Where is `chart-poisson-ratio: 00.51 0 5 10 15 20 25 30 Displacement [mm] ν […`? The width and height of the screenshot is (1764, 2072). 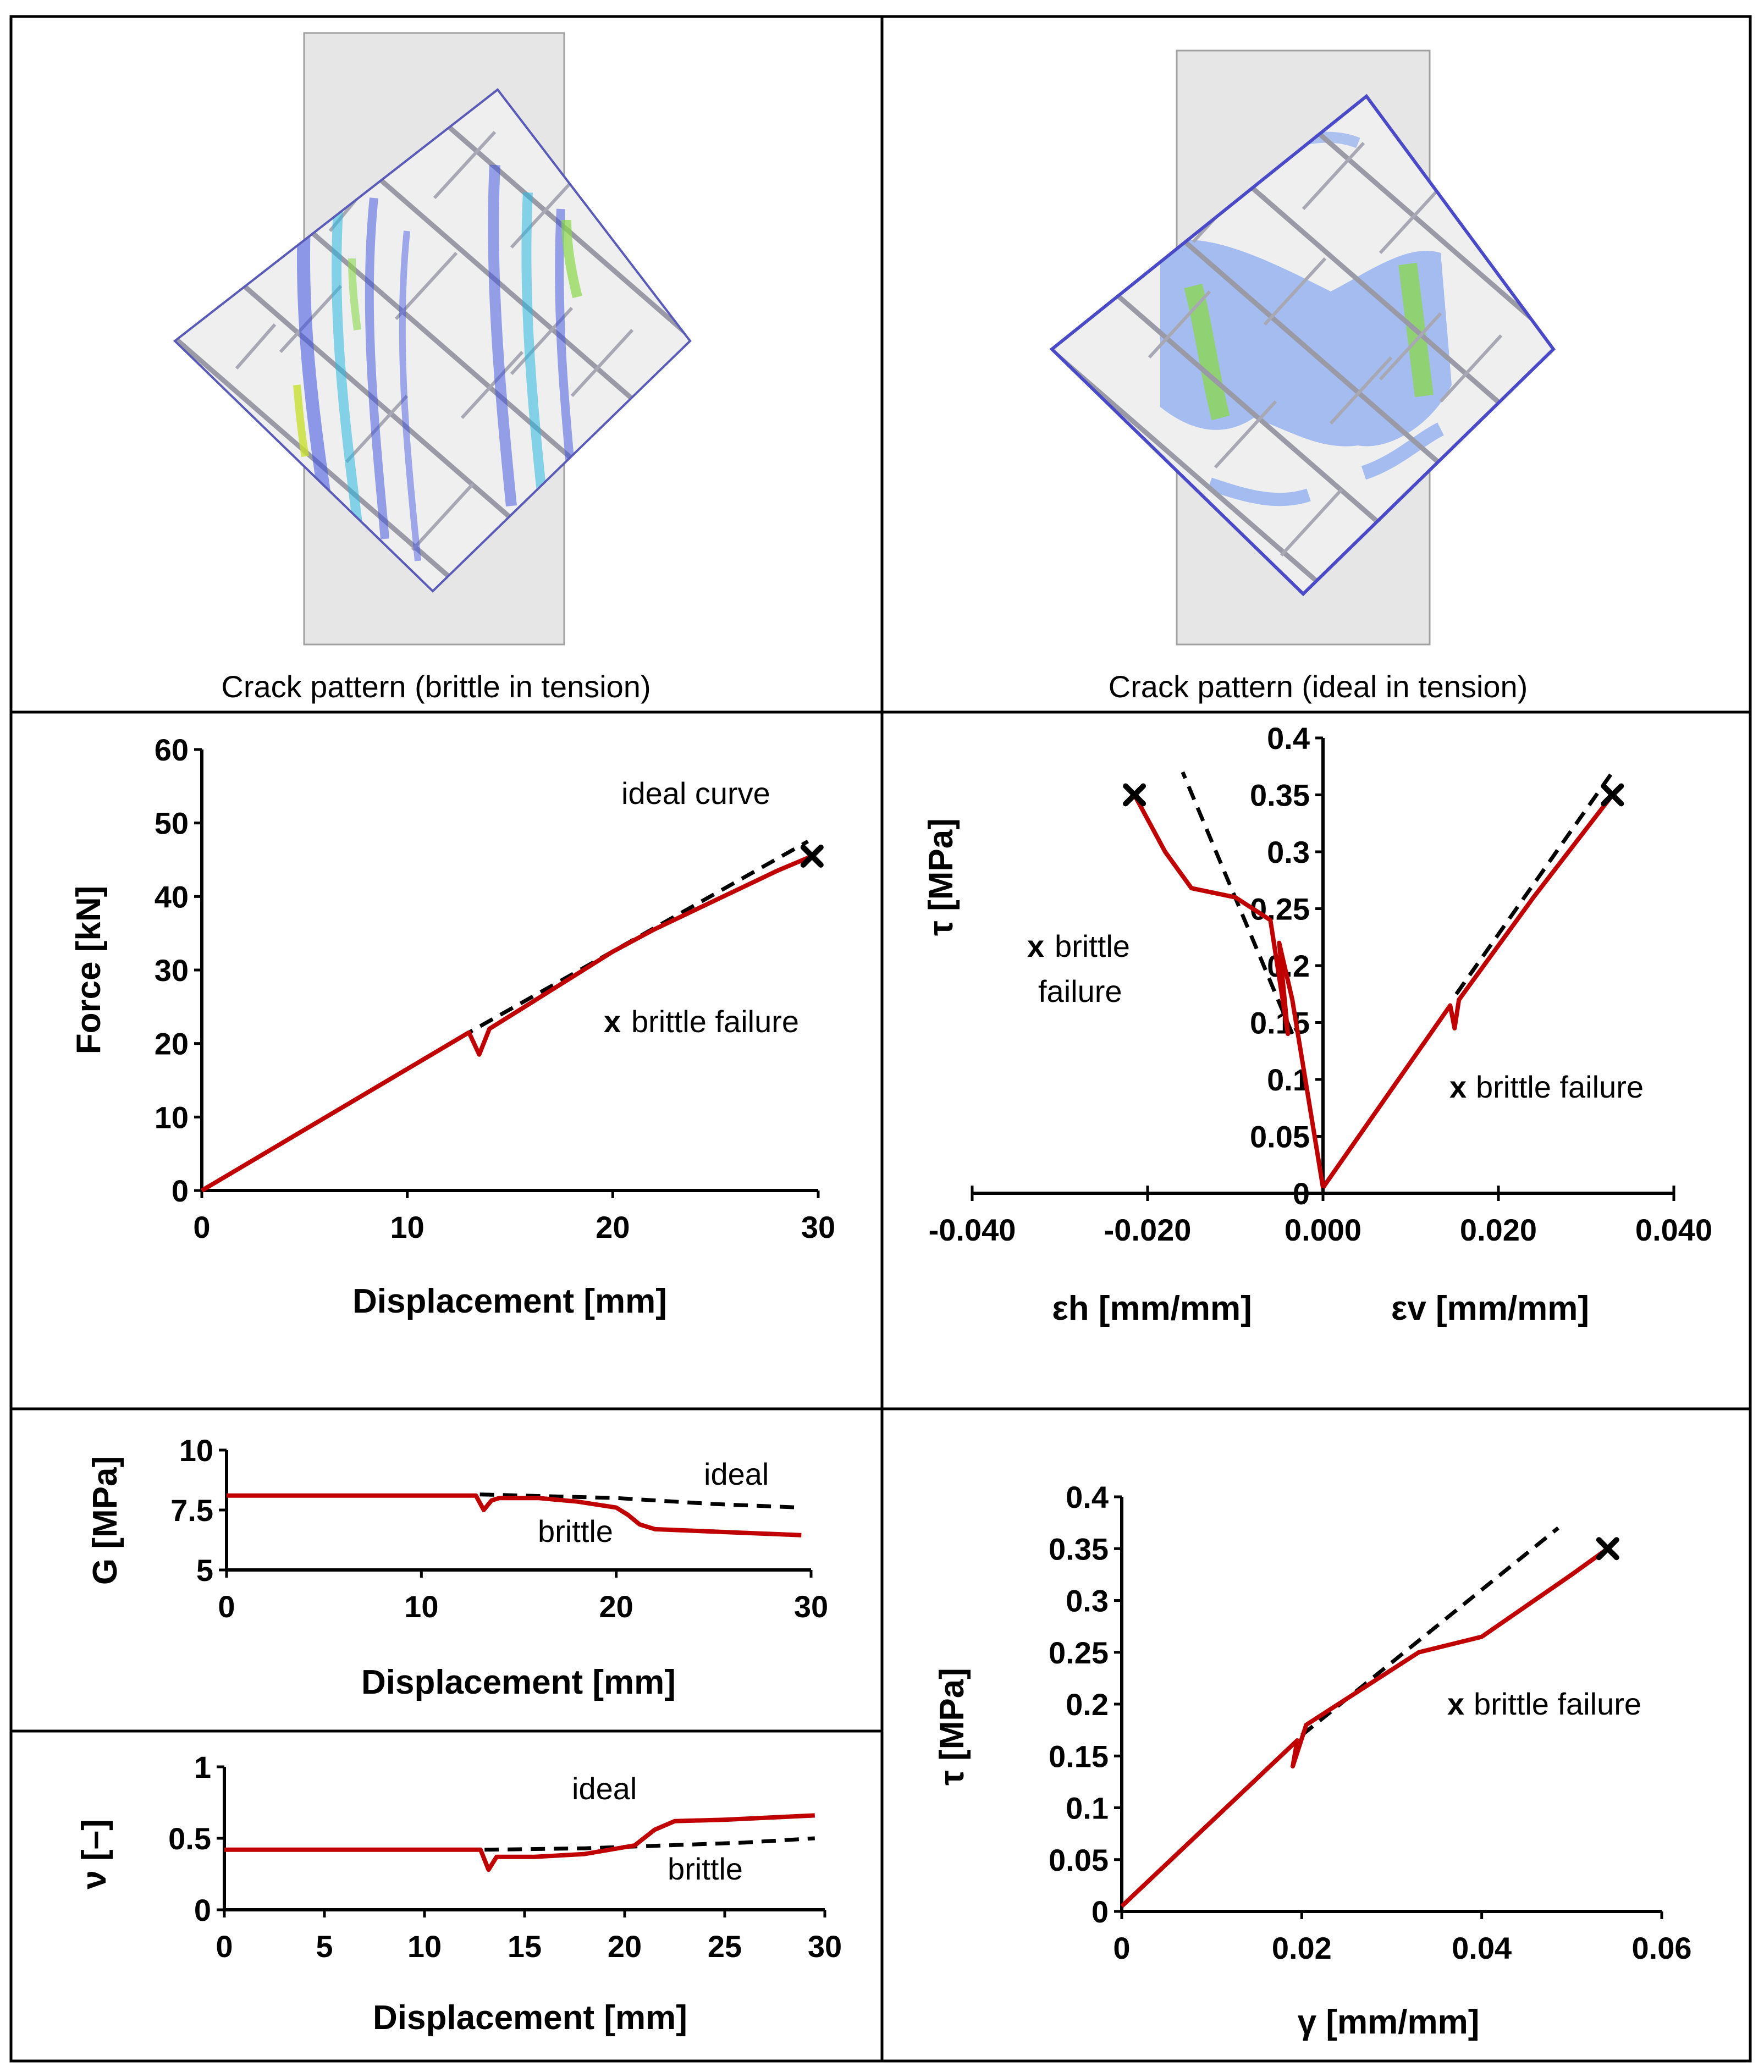 chart-poisson-ratio: 00.51 0 5 10 15 20 25 30 Displacement [mm] ν [… is located at coordinates (458, 1893).